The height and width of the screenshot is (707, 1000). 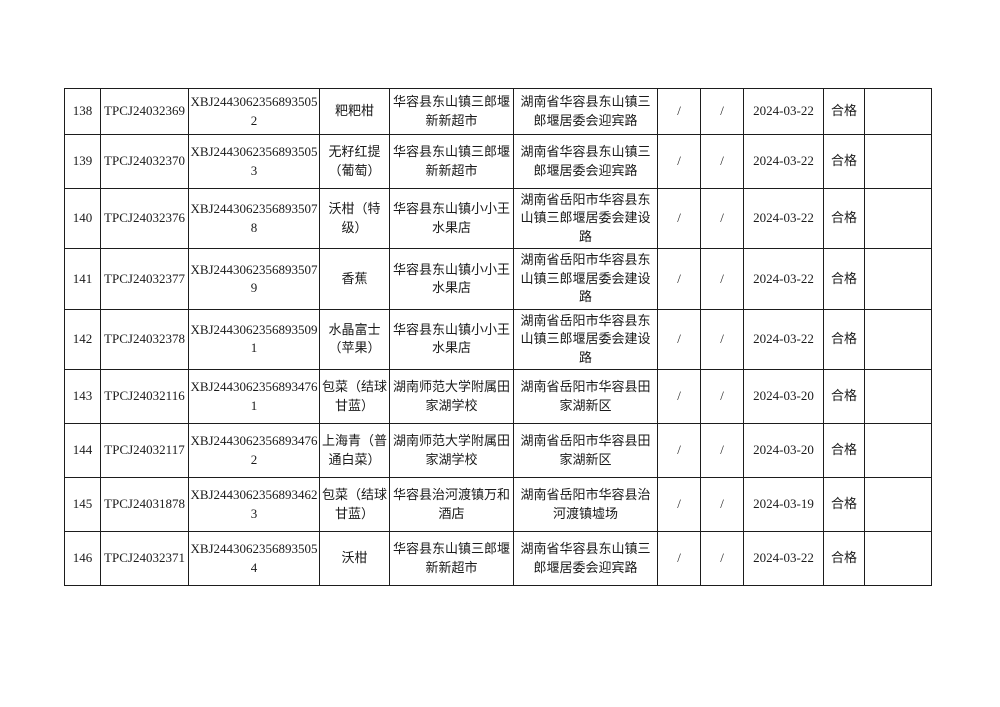 I want to click on cell-product-name: 包菜（结球甘蓝）, so click(x=354, y=505).